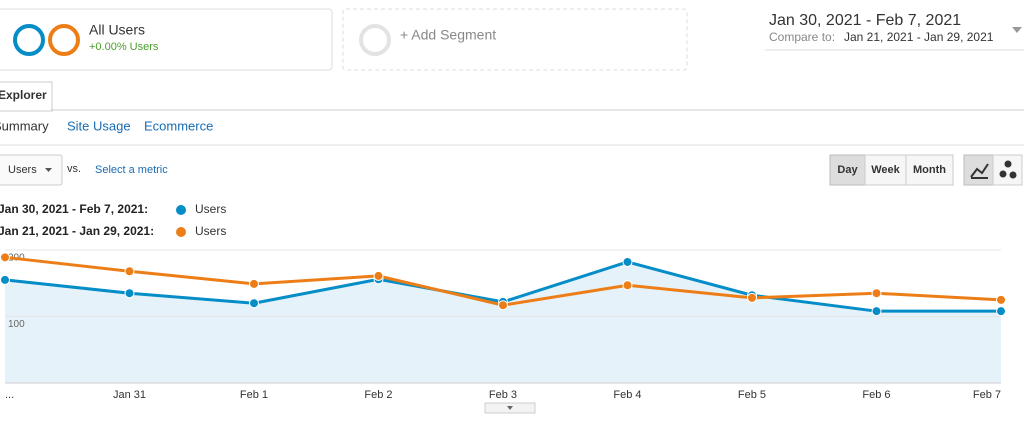 The height and width of the screenshot is (425, 1024). What do you see at coordinates (74, 209) in the screenshot?
I see `legend-period: Jan 30, 2021 - Feb 7, 2021:` at bounding box center [74, 209].